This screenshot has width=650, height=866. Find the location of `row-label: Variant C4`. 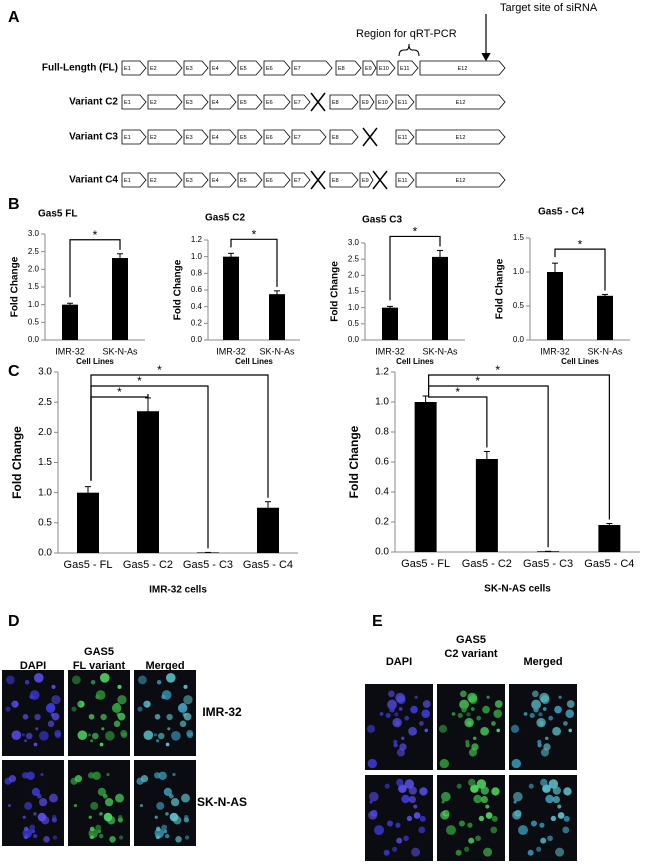

row-label: Variant C4 is located at coordinates (93, 180).